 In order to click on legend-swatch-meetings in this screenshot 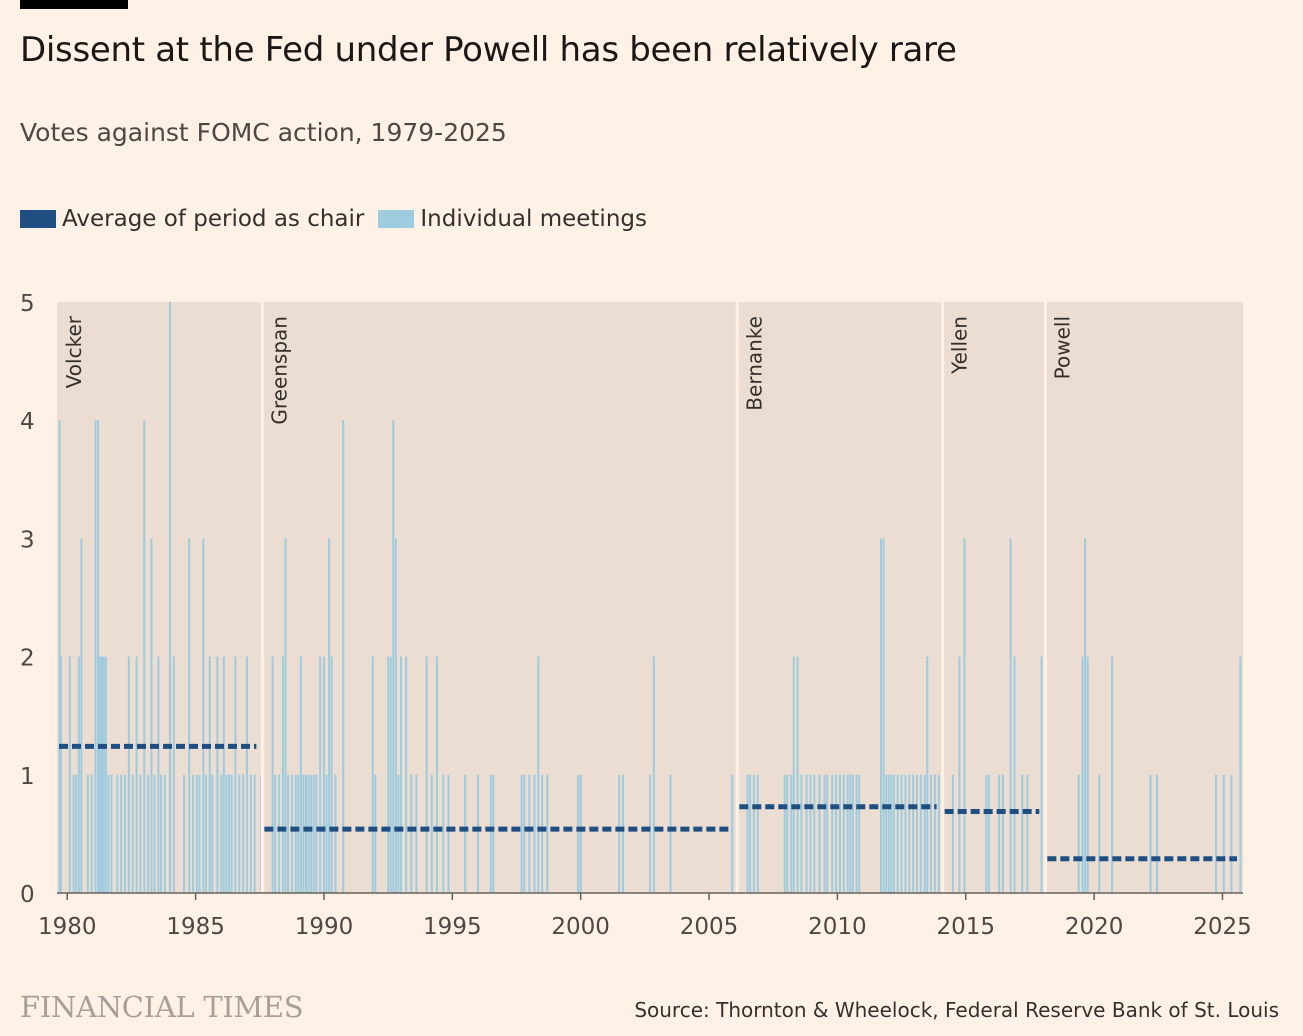, I will do `click(396, 219)`.